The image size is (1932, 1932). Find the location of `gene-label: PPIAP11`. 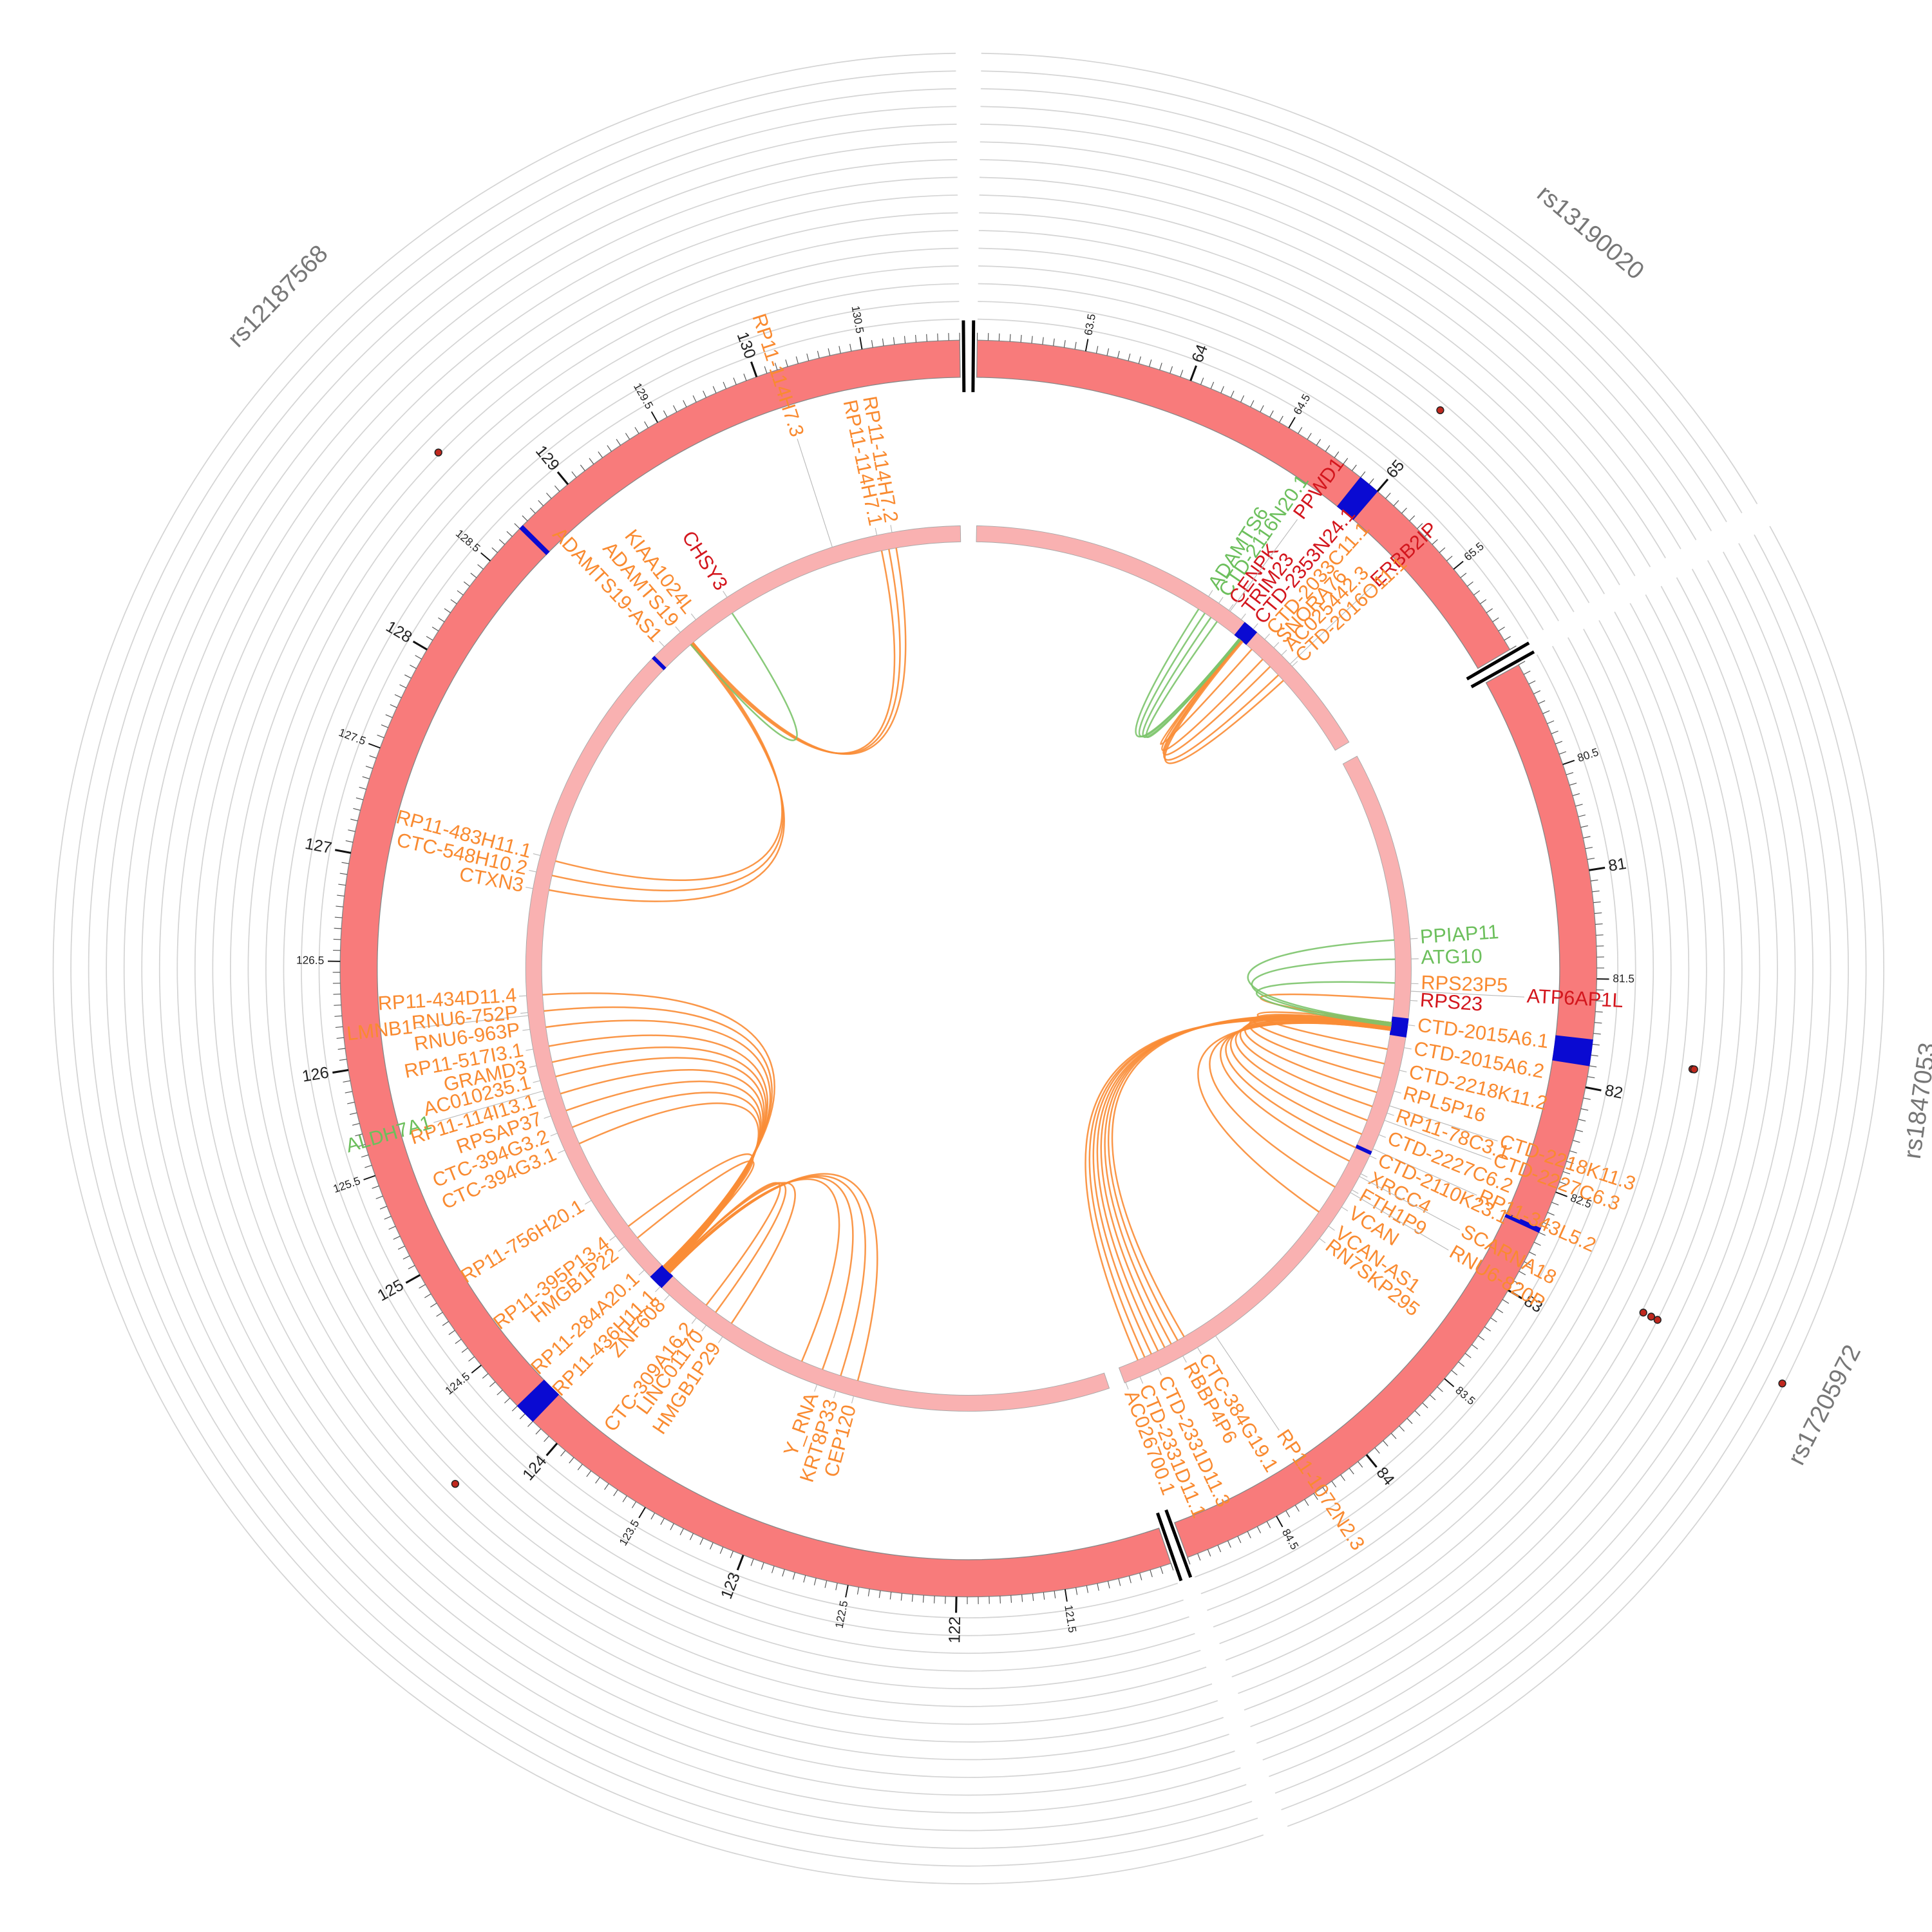

gene-label: PPIAP11 is located at coordinates (1459, 934).